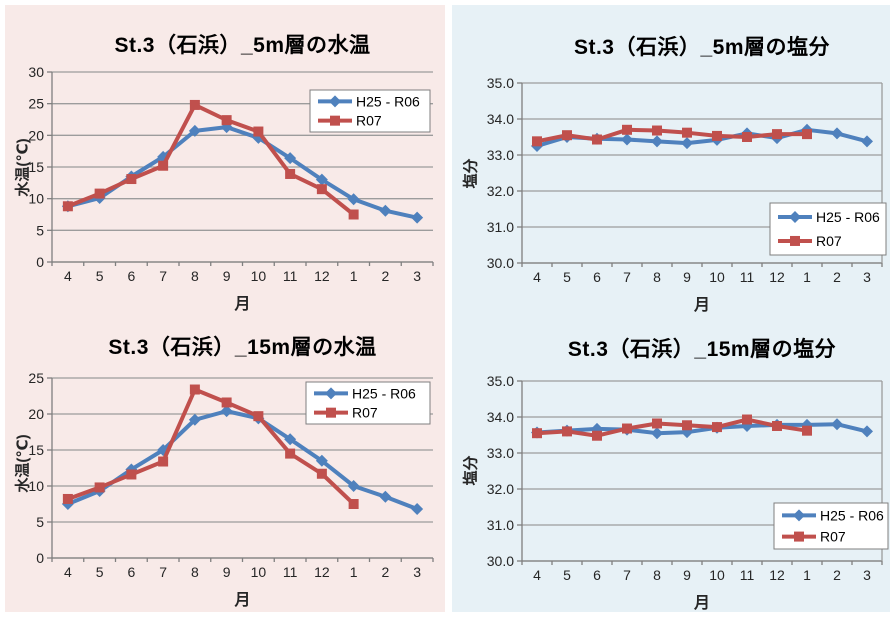  Describe the element at coordinates (500, 155) in the screenshot. I see `y-tick-label: 33.0` at that location.